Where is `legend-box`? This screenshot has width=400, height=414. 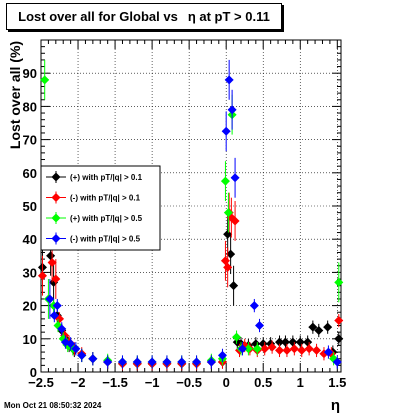 legend-box is located at coordinates (100, 208).